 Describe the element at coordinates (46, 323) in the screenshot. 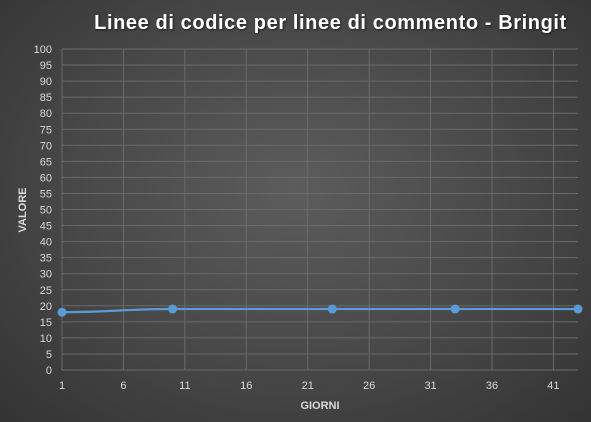

I see `y-tick-label: 15` at that location.